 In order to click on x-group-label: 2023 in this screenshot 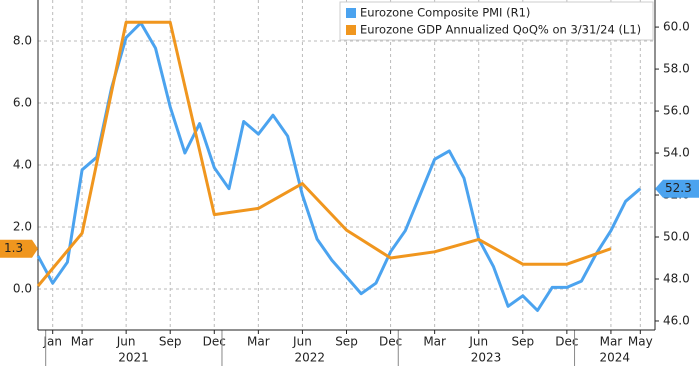, I will do `click(486, 358)`.